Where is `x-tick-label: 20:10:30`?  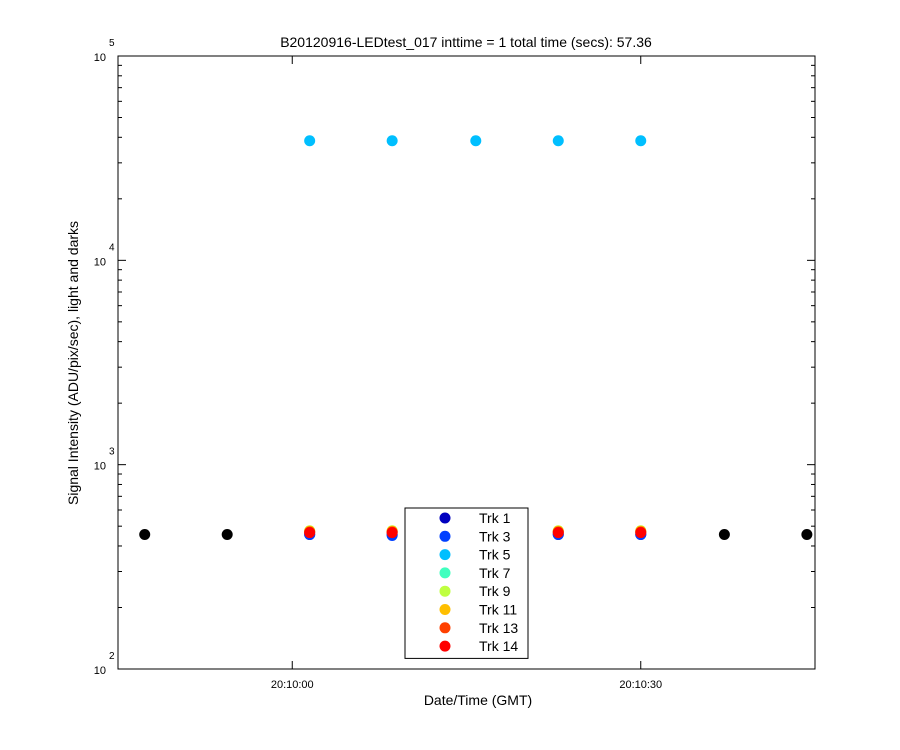
x-tick-label: 20:10:30 is located at coordinates (640, 685).